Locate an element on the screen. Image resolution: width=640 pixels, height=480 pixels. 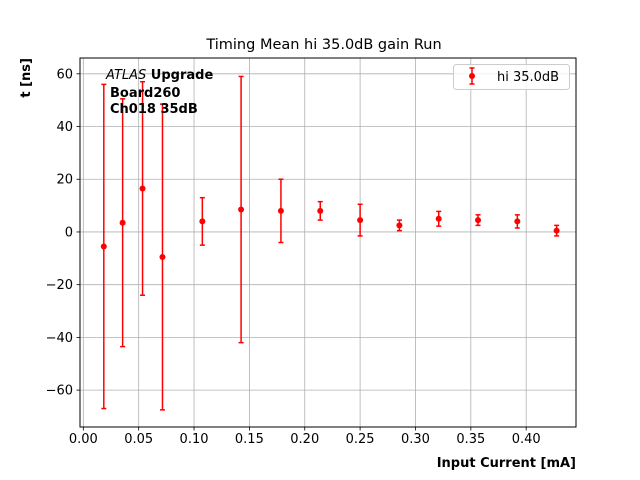
y-tick-label: −60 is located at coordinates (59, 391).